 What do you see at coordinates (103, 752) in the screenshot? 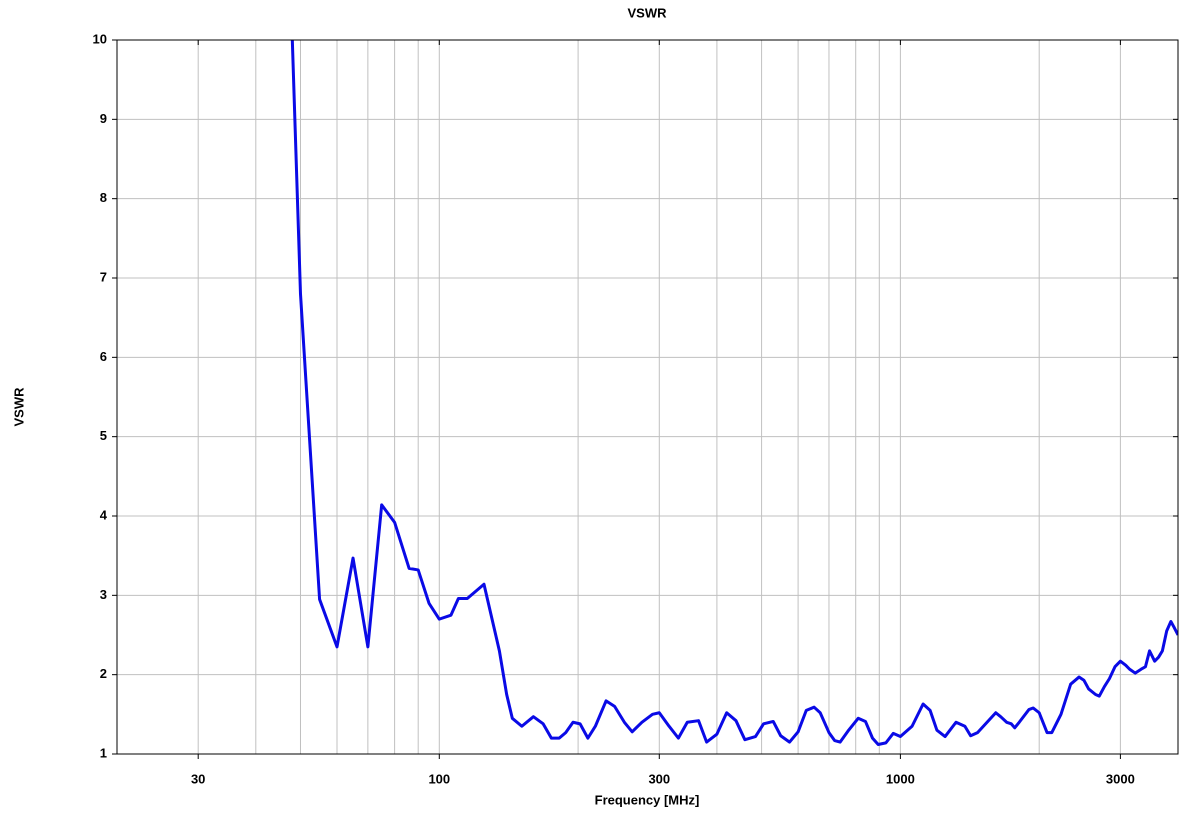
I see `y-tick-label: 1` at bounding box center [103, 752].